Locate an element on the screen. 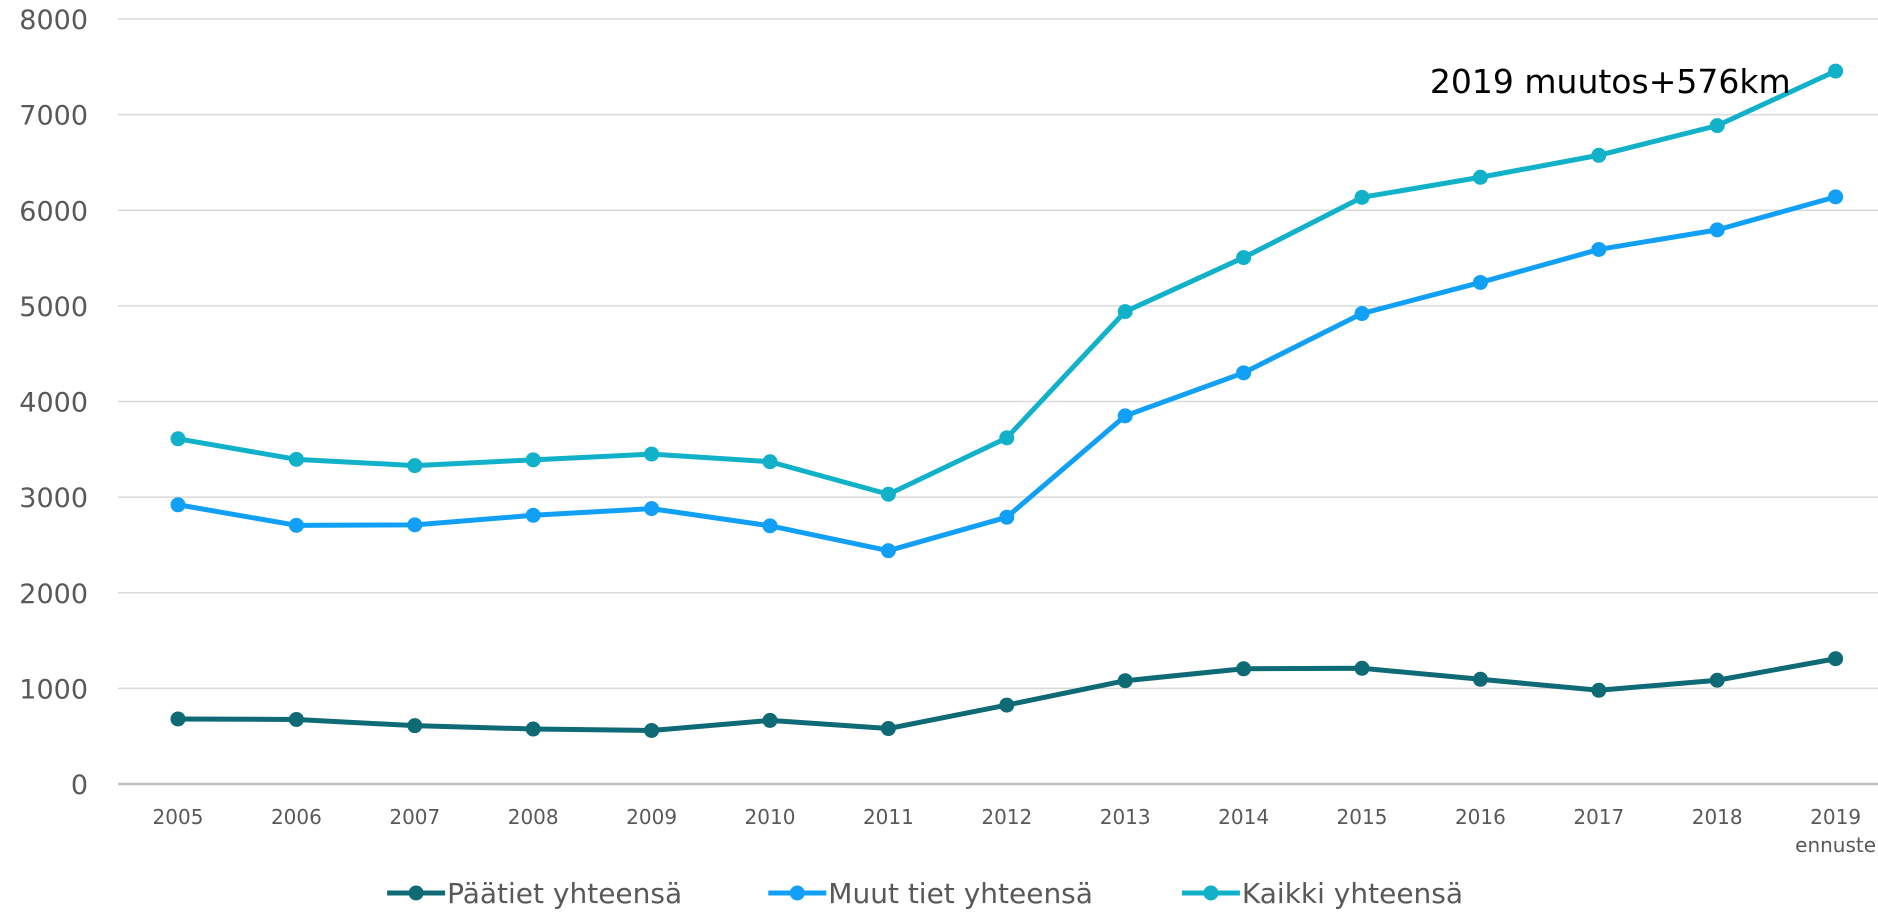 The width and height of the screenshot is (1878, 914). x-tick-label: 2008 is located at coordinates (533, 817).